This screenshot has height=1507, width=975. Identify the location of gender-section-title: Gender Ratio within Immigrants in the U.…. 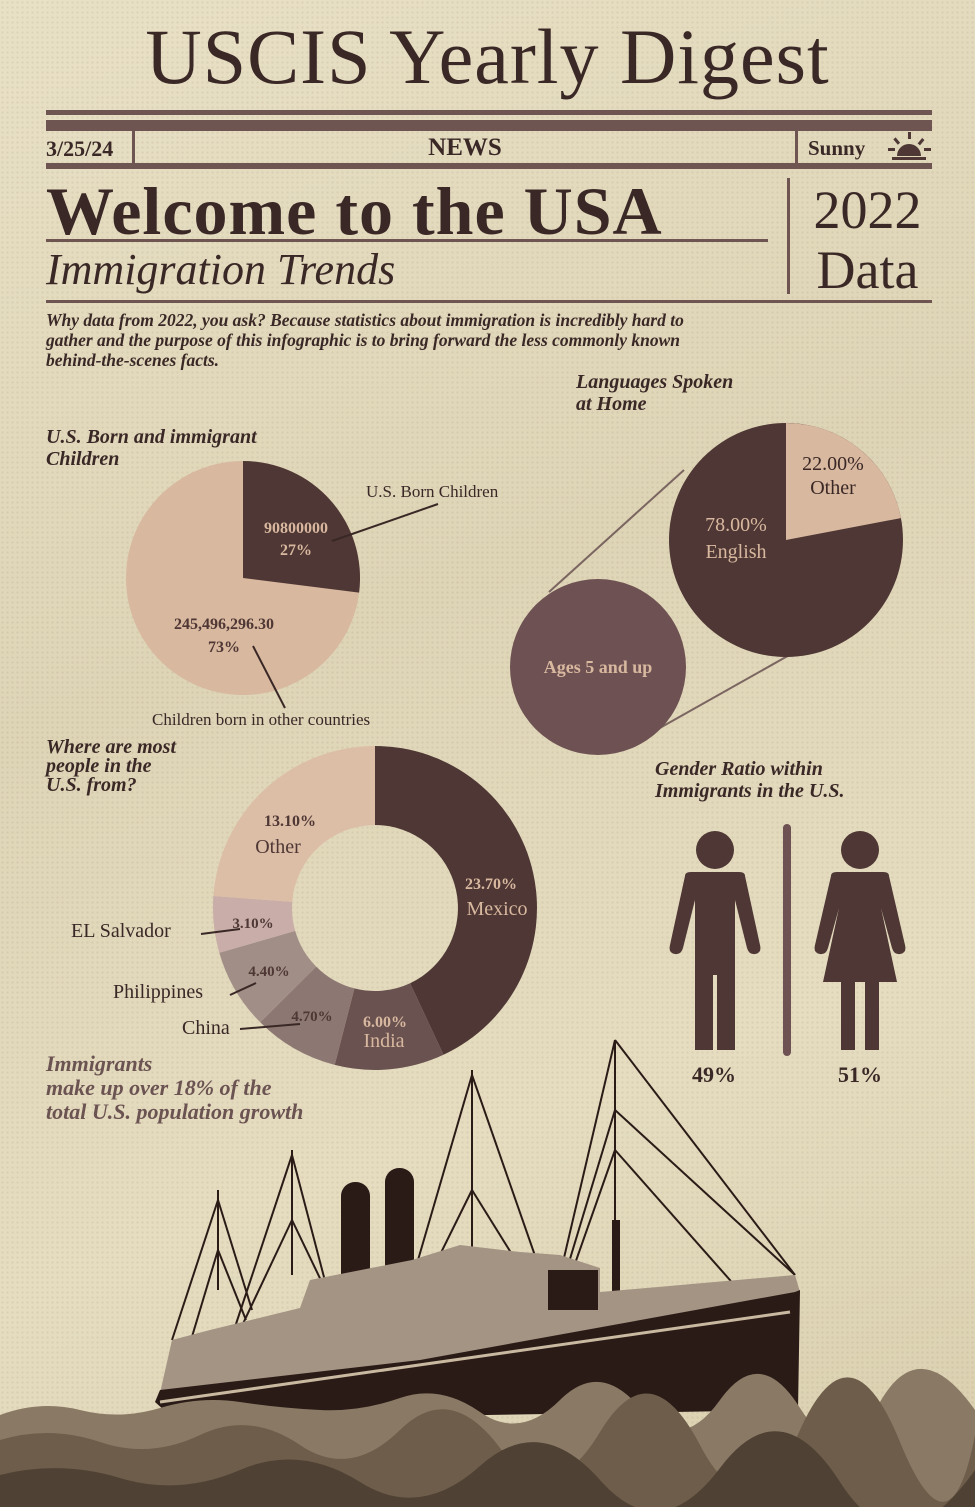
(750, 780).